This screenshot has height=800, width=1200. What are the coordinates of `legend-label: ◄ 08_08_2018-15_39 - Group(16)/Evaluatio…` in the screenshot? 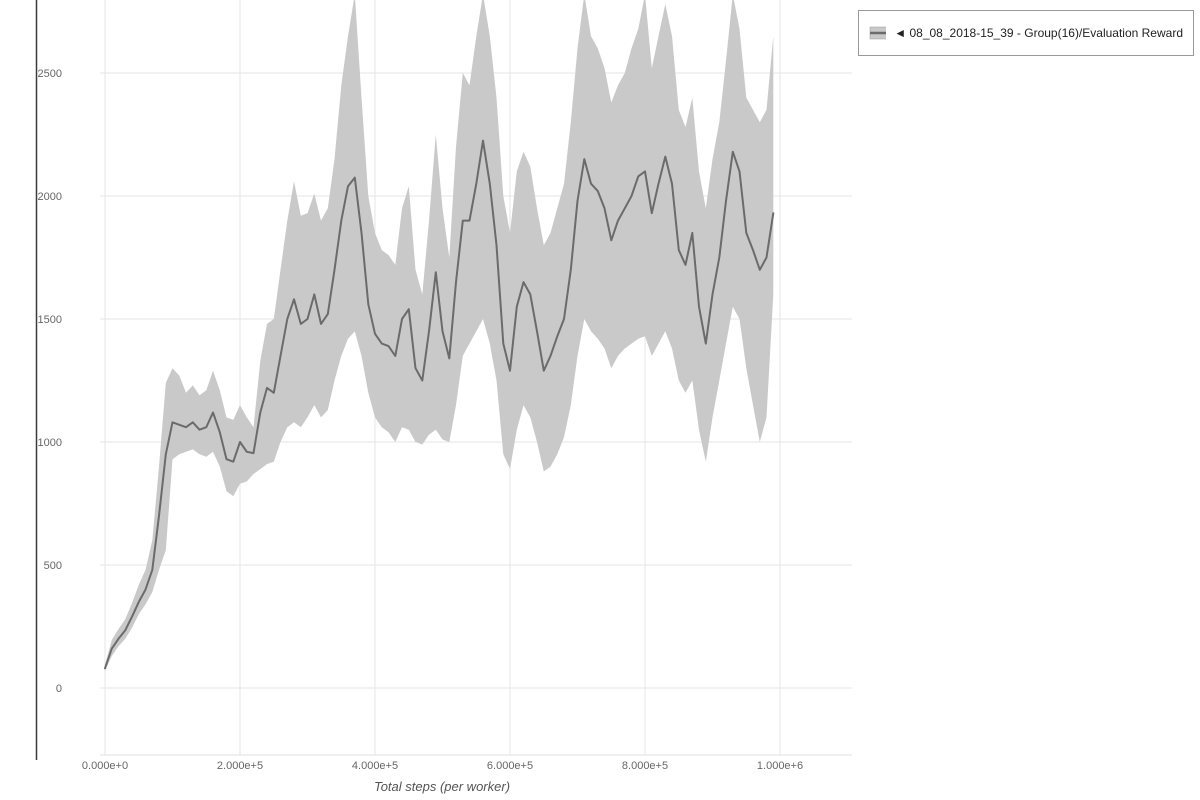 It's located at (1038, 33).